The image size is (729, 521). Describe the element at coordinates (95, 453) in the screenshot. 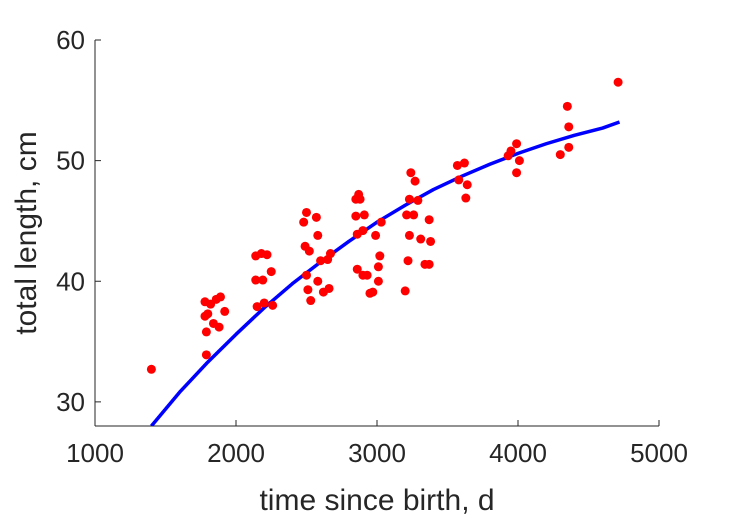

I see `x-tick-label: 1000` at that location.